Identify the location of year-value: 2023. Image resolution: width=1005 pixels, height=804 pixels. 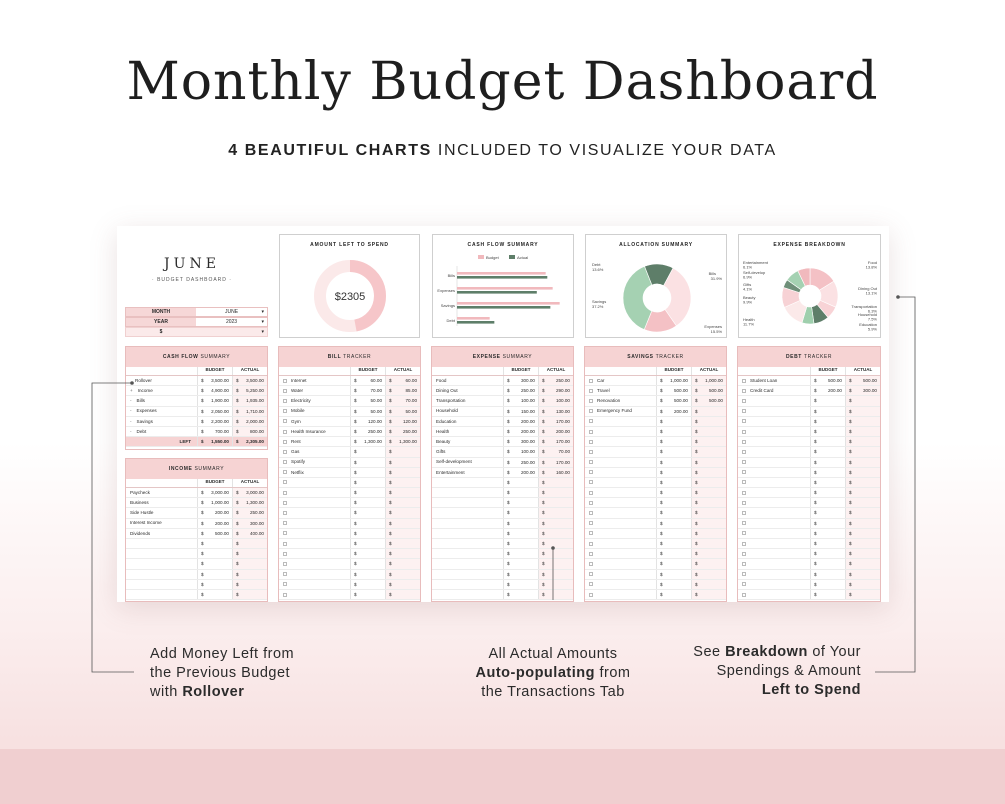
(231, 322).